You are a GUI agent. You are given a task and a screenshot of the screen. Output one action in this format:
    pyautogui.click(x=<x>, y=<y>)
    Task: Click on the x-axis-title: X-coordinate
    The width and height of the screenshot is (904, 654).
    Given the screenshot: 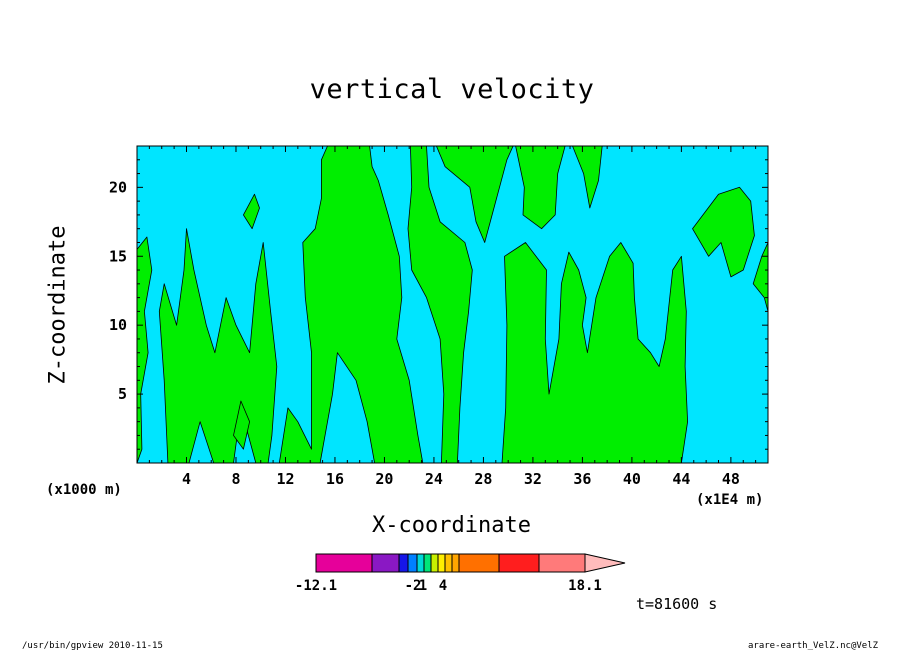 What is the action you would take?
    pyautogui.click(x=451, y=525)
    